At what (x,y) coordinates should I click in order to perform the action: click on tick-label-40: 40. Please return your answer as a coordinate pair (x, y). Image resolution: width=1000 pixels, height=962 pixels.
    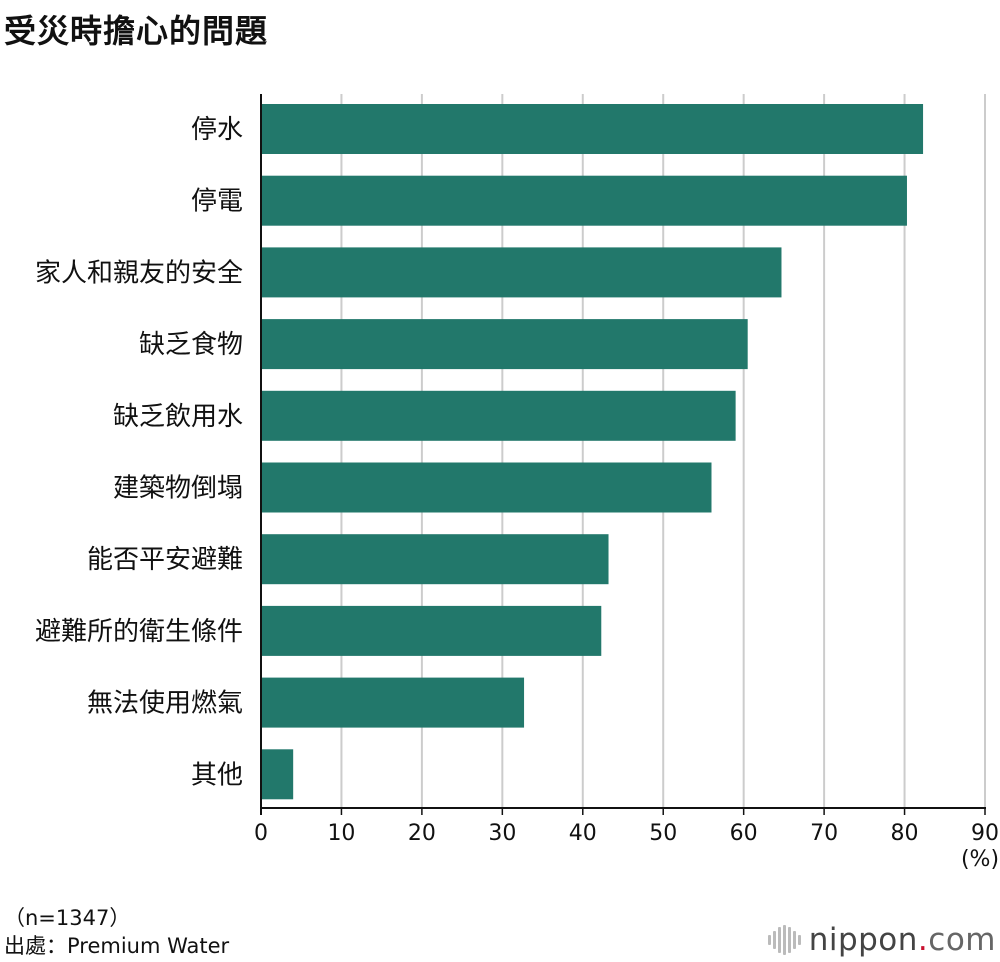
    Looking at the image, I should click on (583, 833).